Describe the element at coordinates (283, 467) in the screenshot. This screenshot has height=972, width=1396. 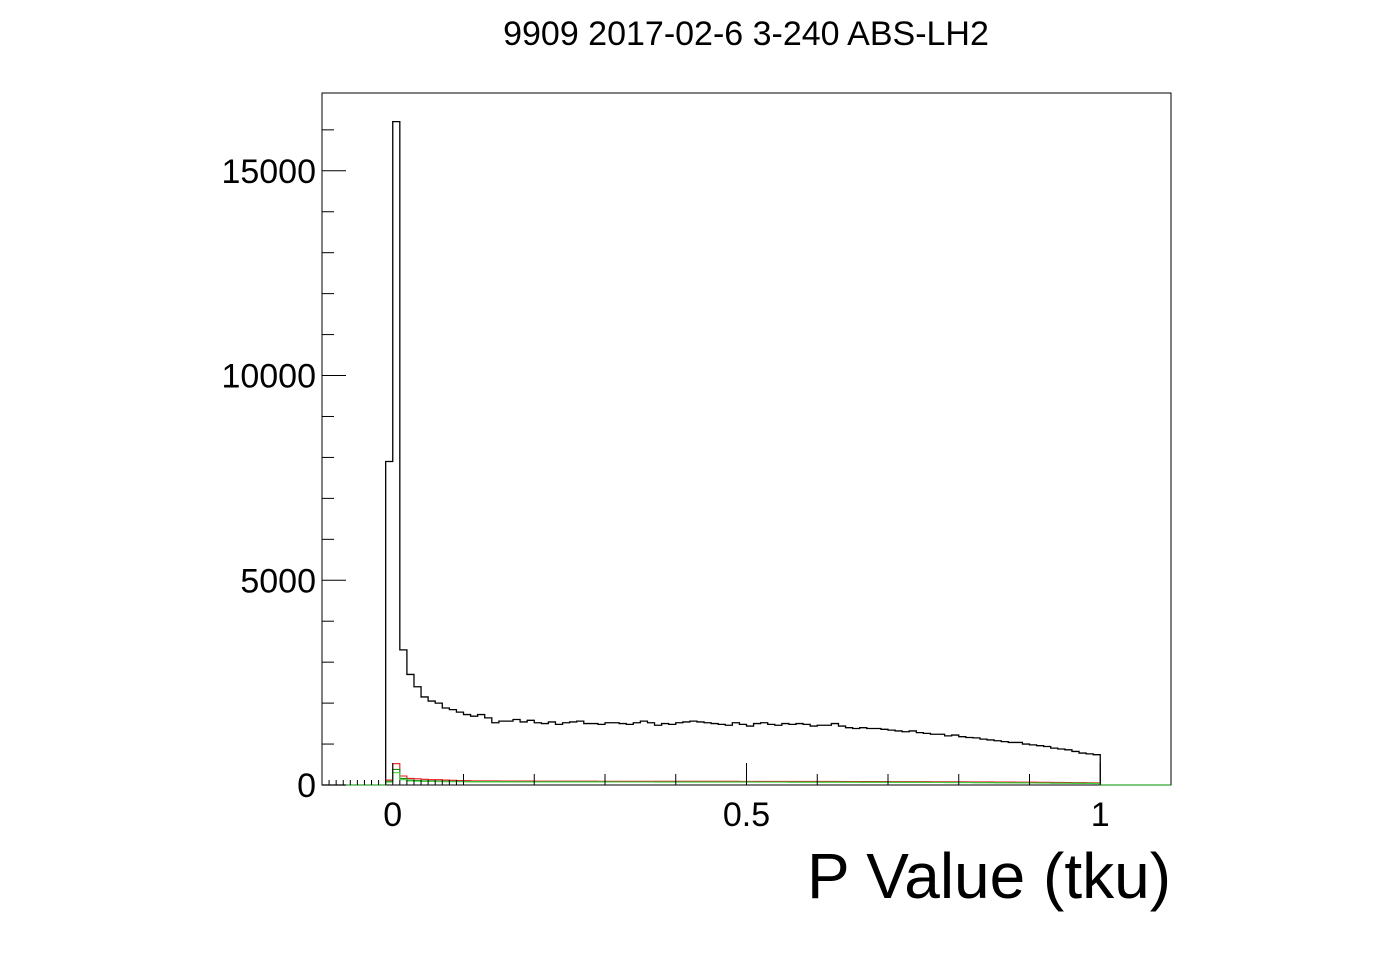
I see `y-axis: 0 5000 10000 15000` at that location.